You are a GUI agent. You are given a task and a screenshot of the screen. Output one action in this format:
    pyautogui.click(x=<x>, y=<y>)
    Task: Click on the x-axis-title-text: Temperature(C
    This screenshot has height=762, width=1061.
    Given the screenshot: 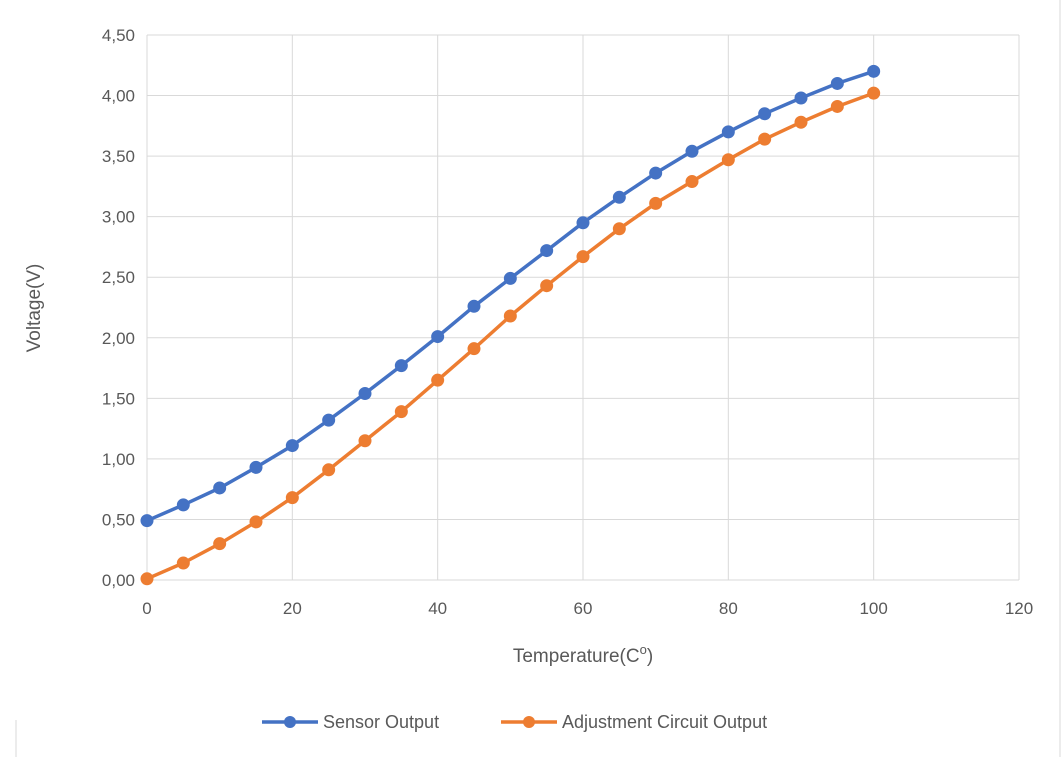 What is the action you would take?
    pyautogui.click(x=576, y=656)
    